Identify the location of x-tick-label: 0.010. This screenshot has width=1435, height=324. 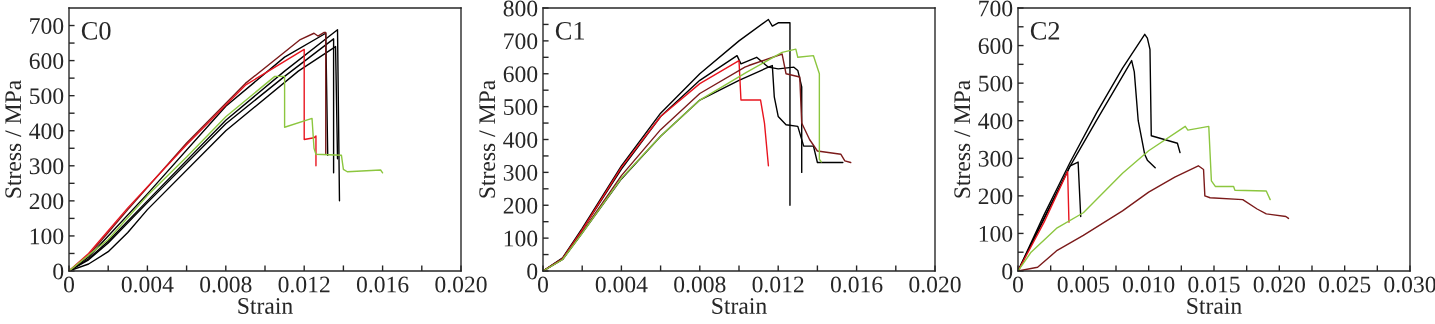
(1149, 284).